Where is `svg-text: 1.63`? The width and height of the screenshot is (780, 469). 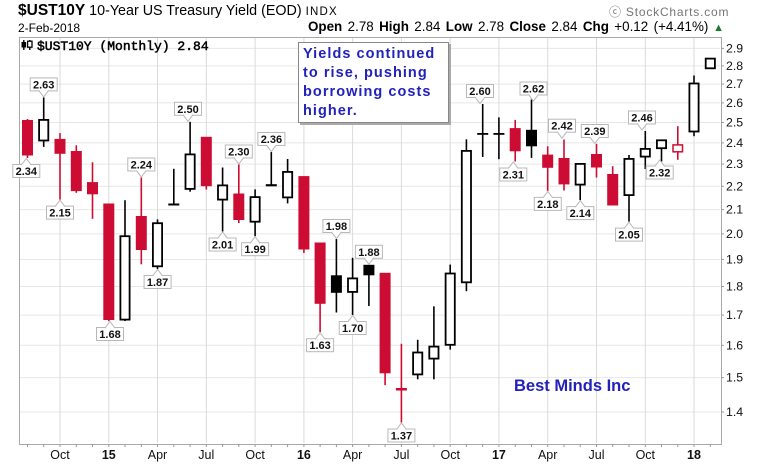
svg-text: 1.63 is located at coordinates (319, 346).